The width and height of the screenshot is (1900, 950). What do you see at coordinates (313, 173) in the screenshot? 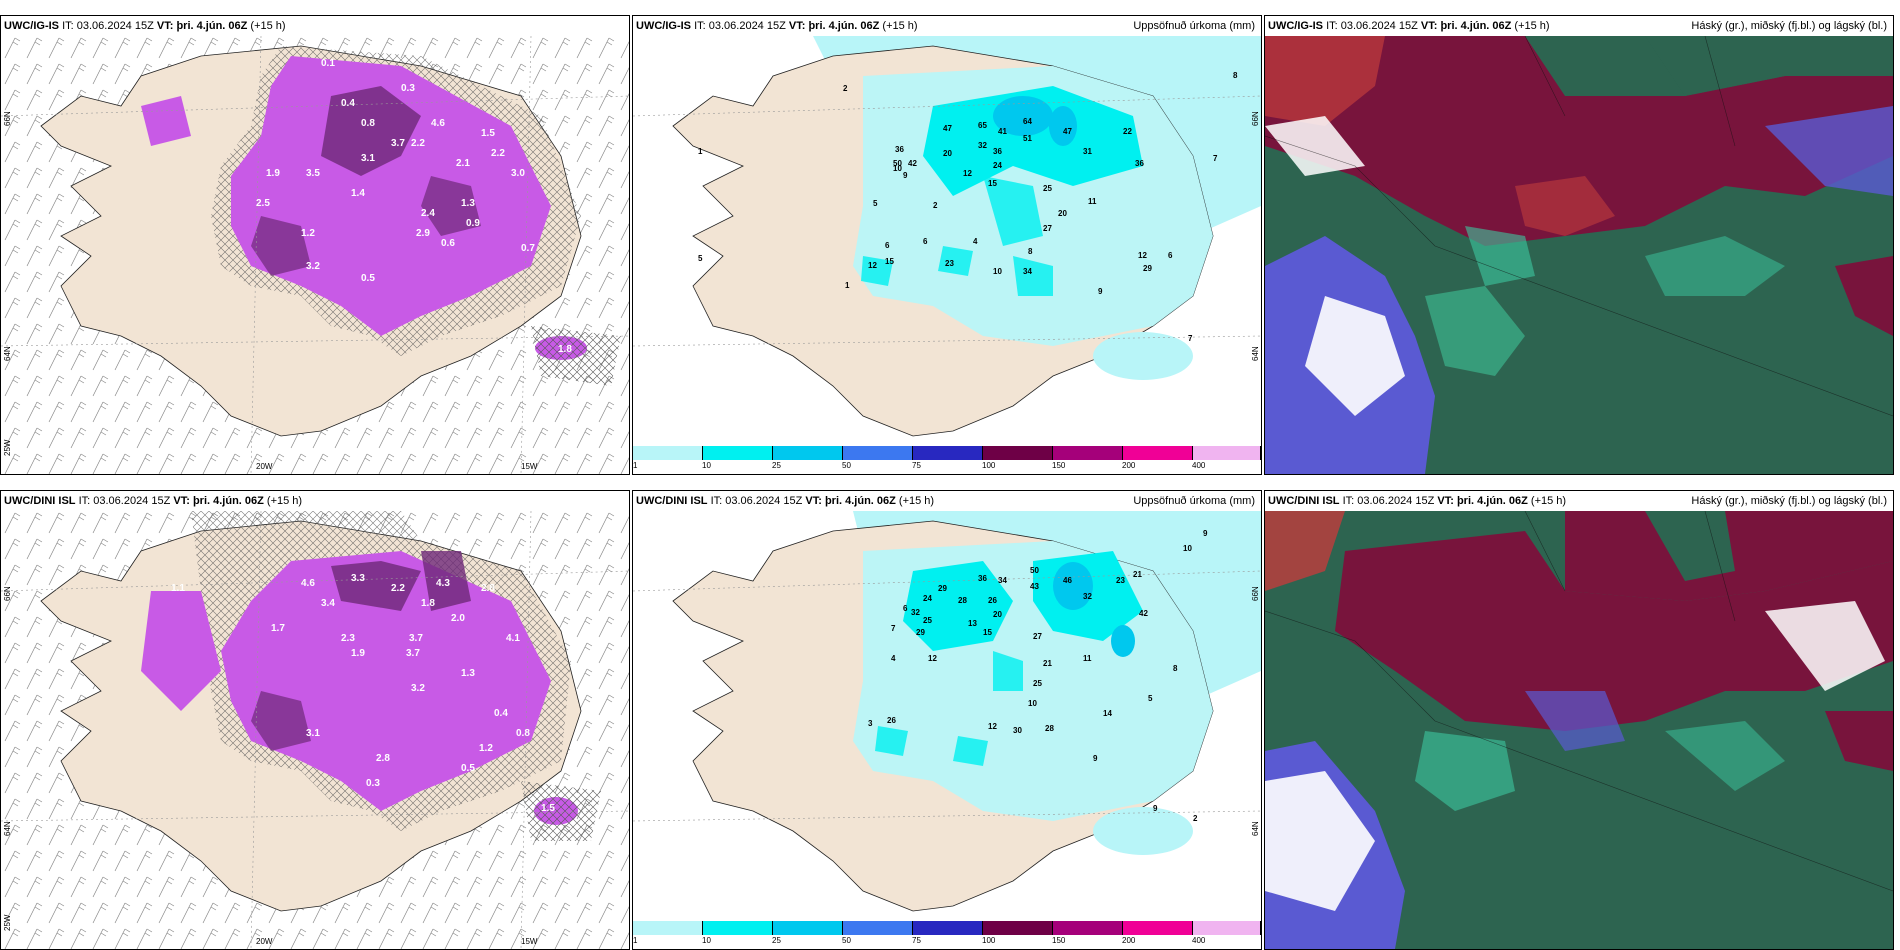
I see `snow-value: 3.5` at bounding box center [313, 173].